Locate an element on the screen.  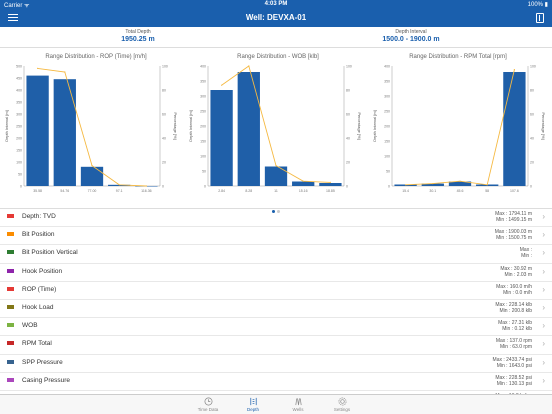
parameter-name: Bit Position Vertical is located at coordinates (50, 253).